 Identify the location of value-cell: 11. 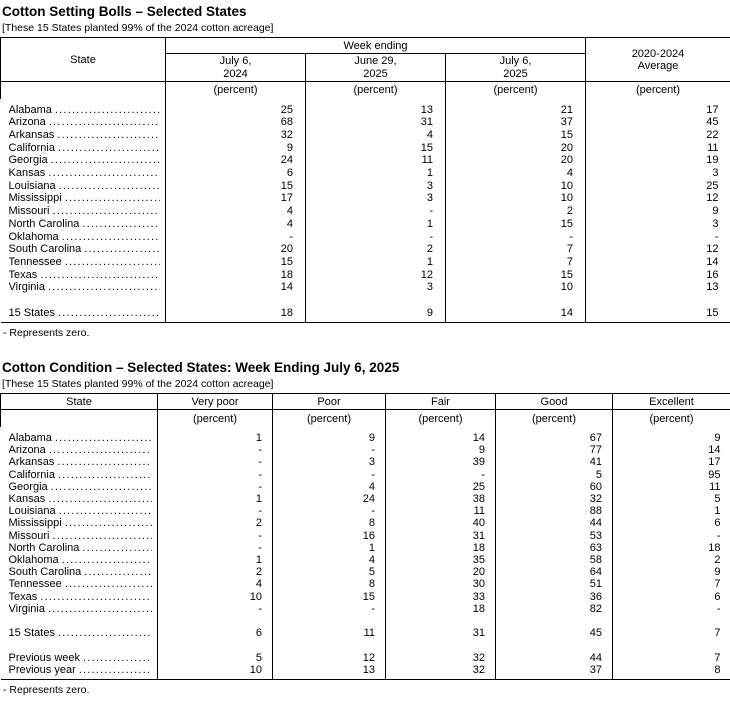
(440, 511).